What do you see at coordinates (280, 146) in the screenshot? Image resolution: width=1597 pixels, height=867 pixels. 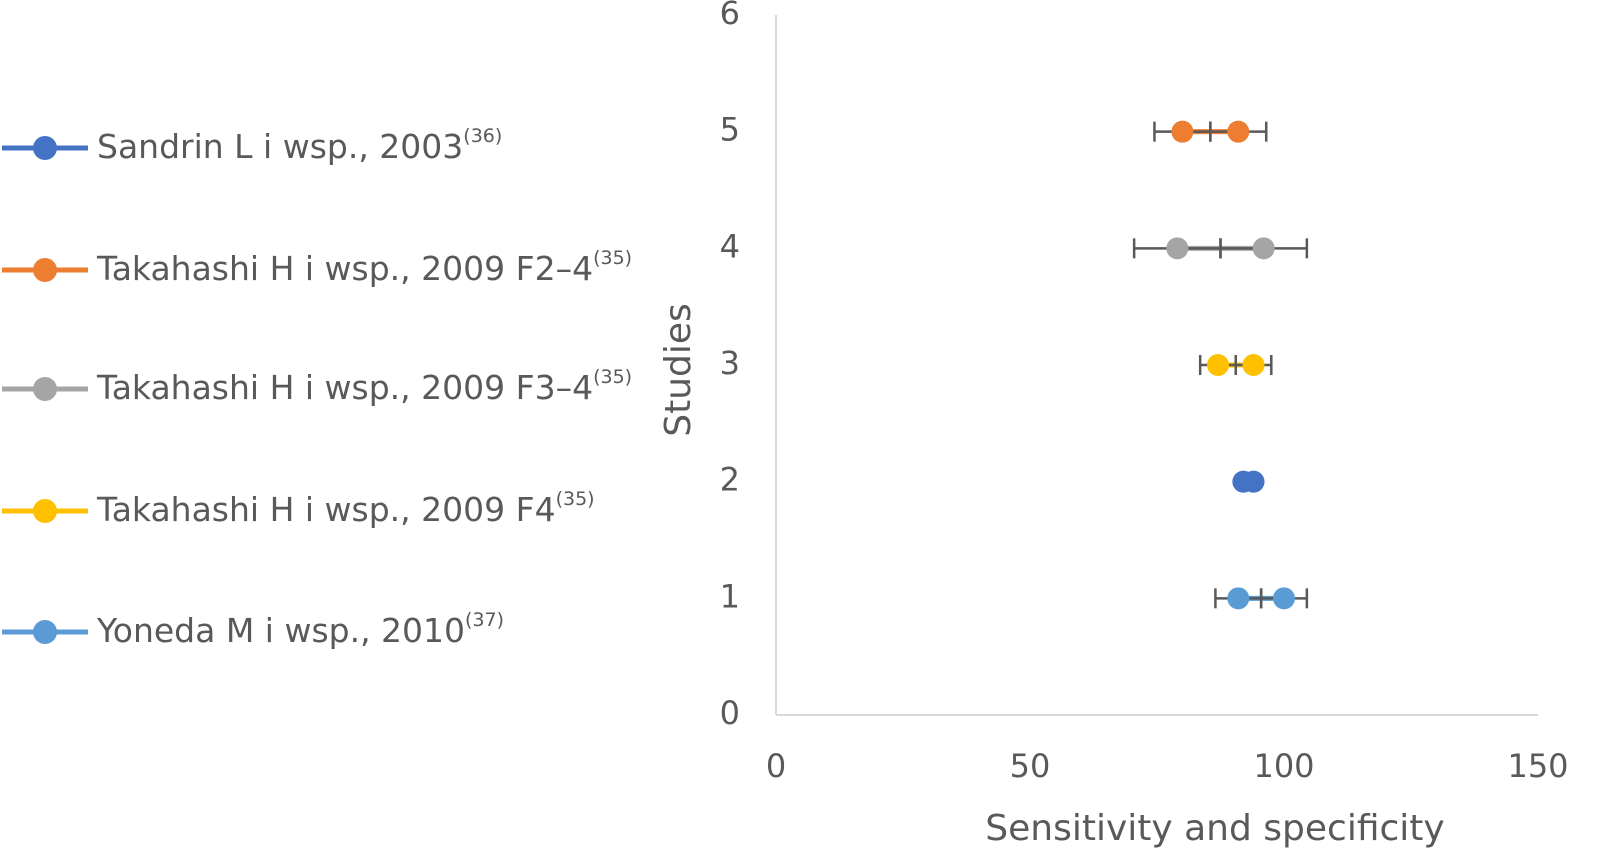 I see `legend-name: Sandrin L i wsp., 2003` at bounding box center [280, 146].